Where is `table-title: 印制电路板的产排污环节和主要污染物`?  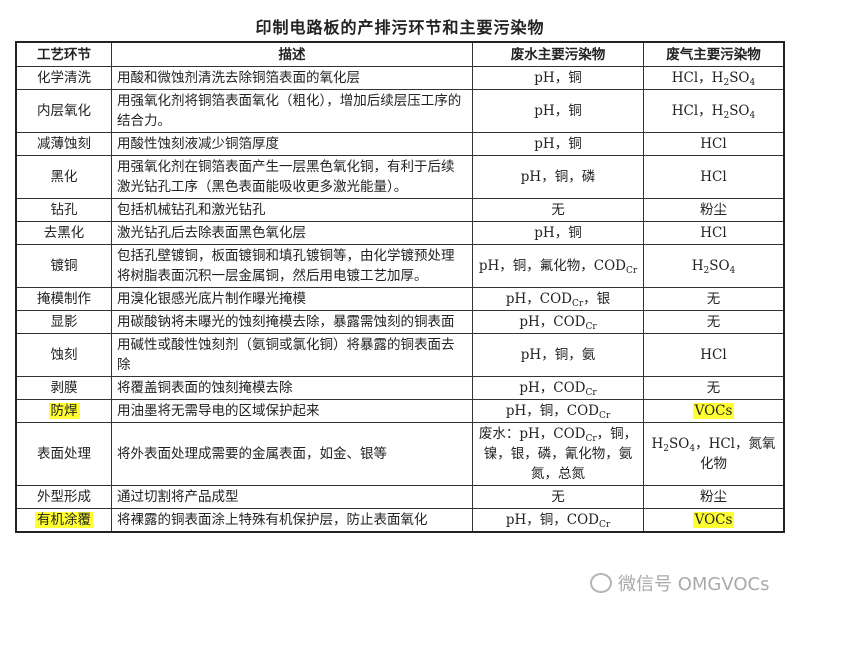 table-title: 印制电路板的产排污环节和主要污染物 is located at coordinates (400, 27).